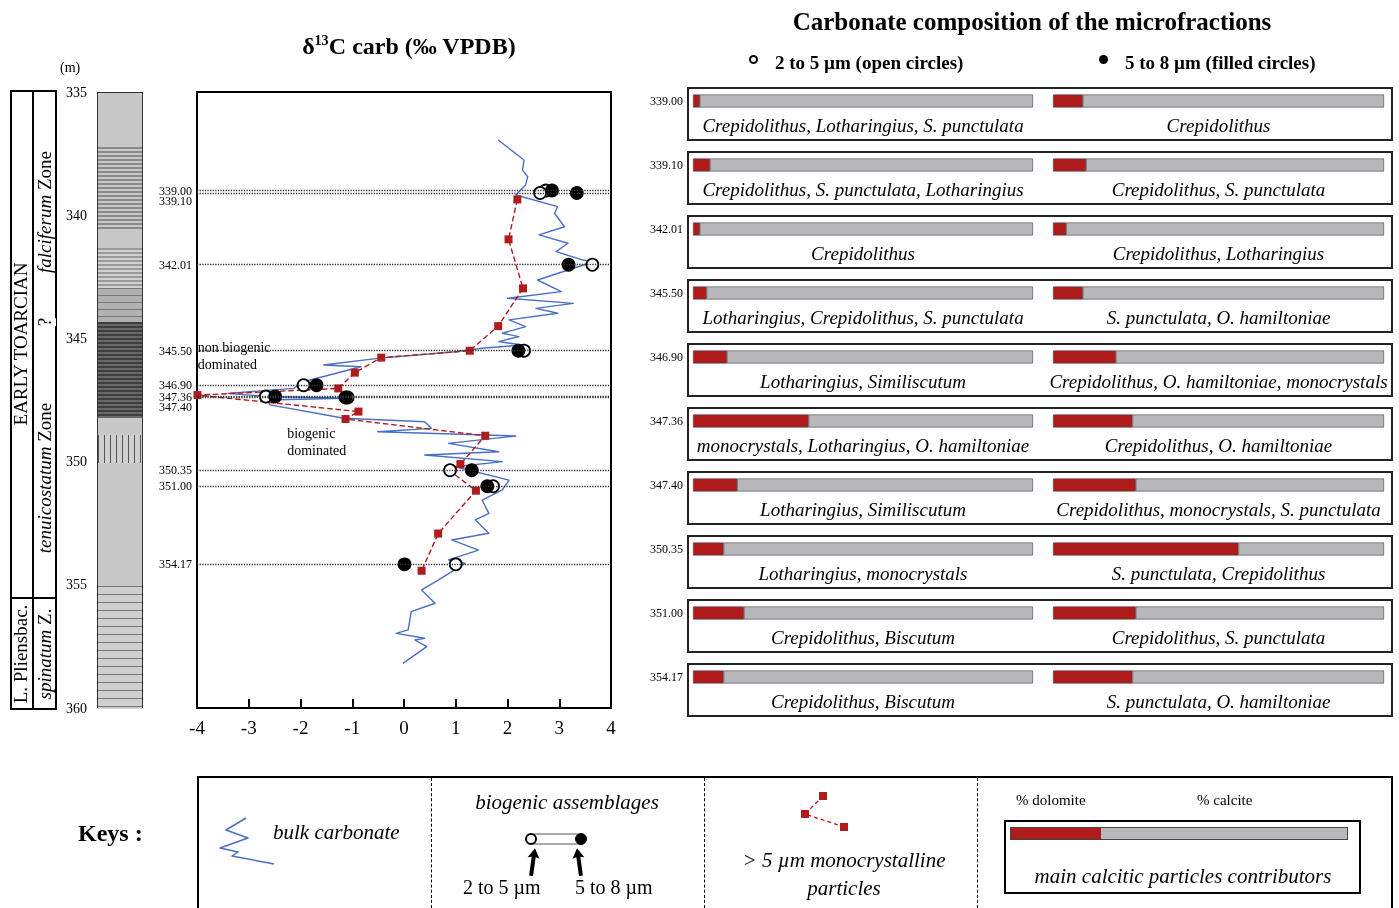  Describe the element at coordinates (666, 549) in the screenshot. I see `y-tick-label: 350.35` at that location.